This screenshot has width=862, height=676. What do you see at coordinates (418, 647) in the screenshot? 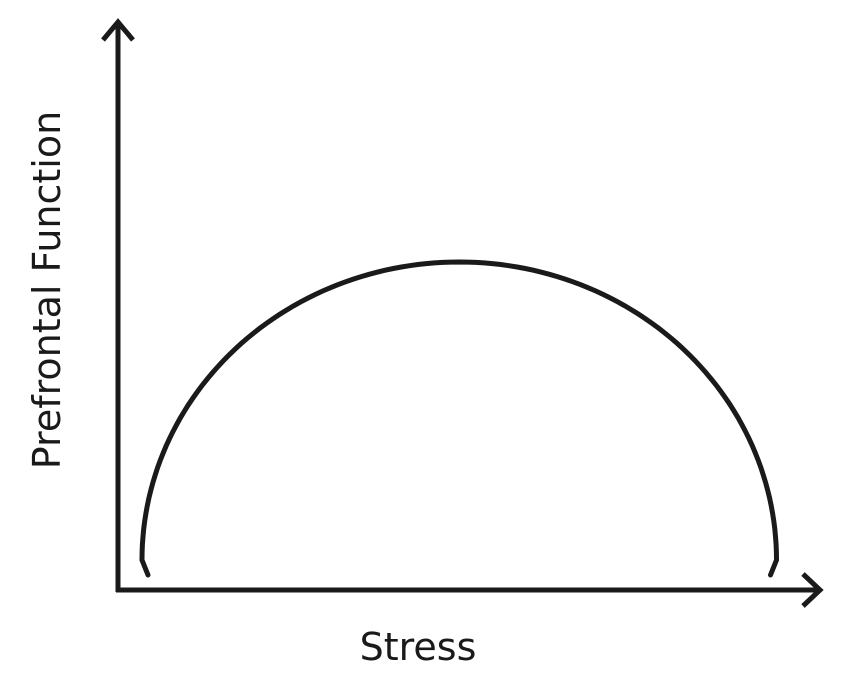
I see `x-axis-label: Stress` at bounding box center [418, 647].